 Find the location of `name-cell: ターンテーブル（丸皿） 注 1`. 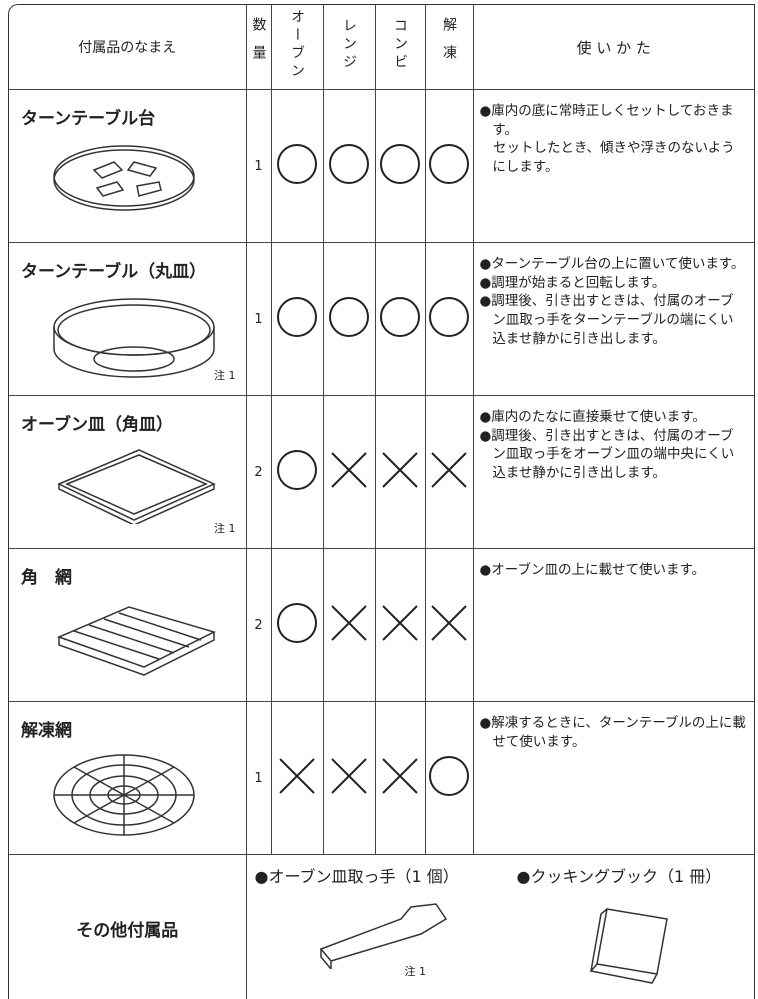

name-cell: ターンテーブル（丸皿） 注 1 is located at coordinates (127, 319).